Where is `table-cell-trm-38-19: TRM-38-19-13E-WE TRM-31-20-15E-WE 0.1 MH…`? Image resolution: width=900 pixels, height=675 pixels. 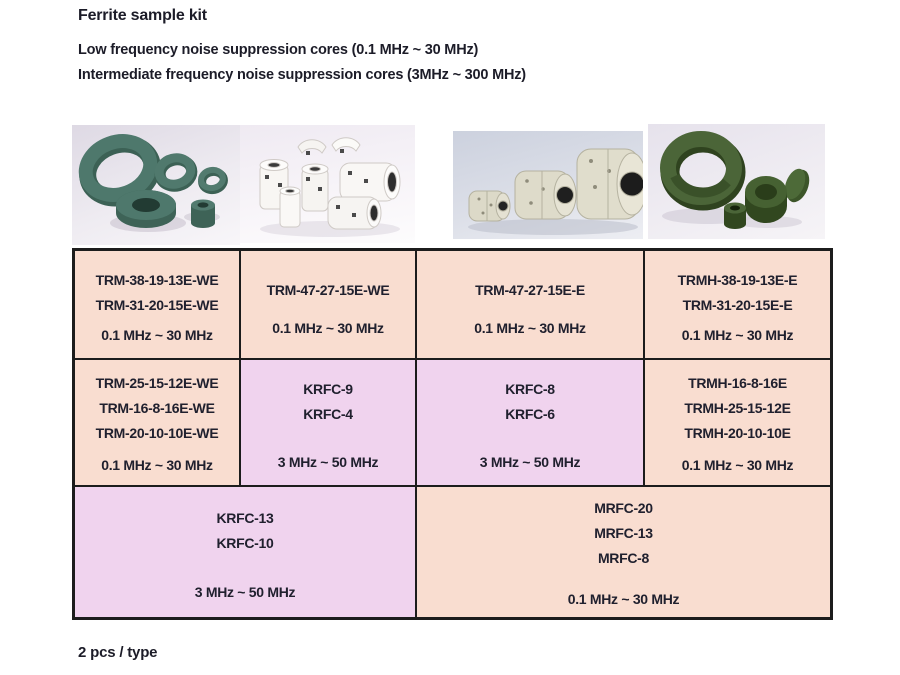 table-cell-trm-38-19: TRM-38-19-13E-WE TRM-31-20-15E-WE 0.1 MH… is located at coordinates (157, 304).